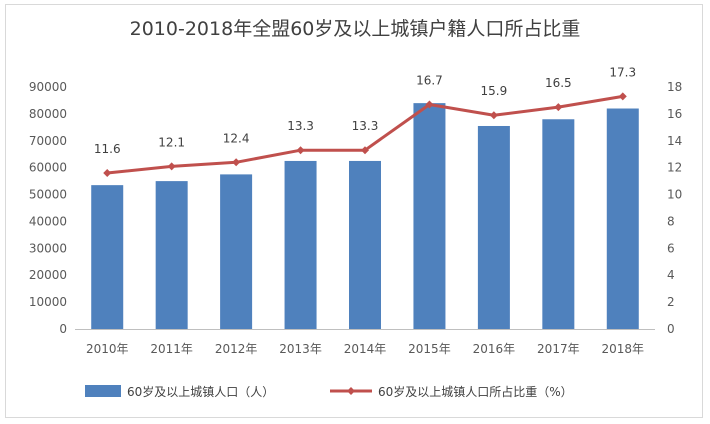  What do you see at coordinates (355, 29) in the screenshot?
I see `chart-title: 2010-2018年全盟60岁及以上城镇户籍人口所占比重` at bounding box center [355, 29].